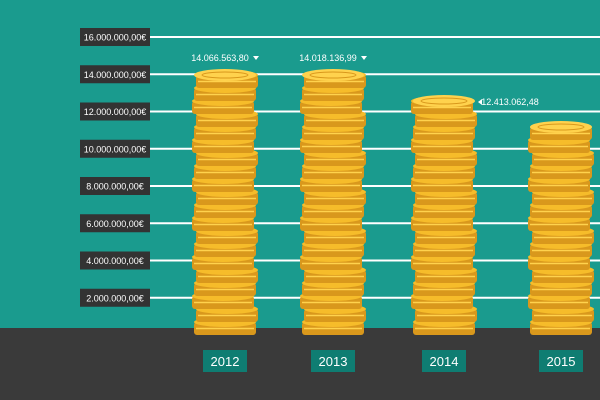  Describe the element at coordinates (333, 202) in the screenshot. I see `coin-stack-2013` at that location.